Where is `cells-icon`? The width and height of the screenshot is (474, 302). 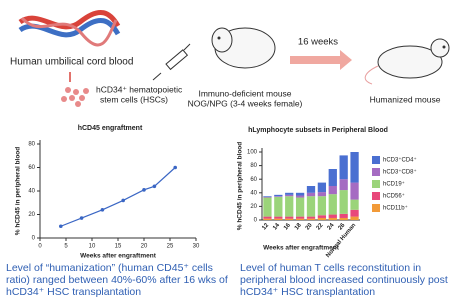 cells-icon is located at coordinates (75, 97).